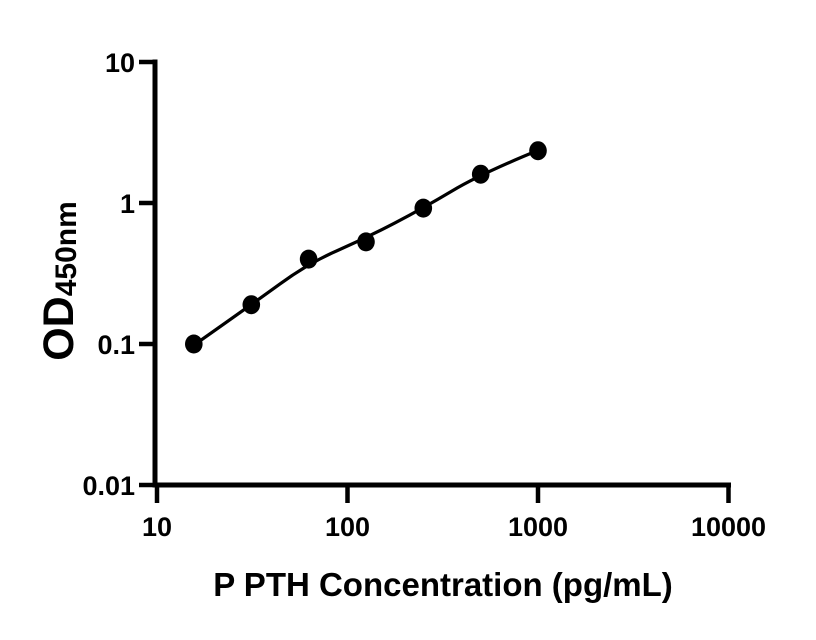 This screenshot has height=640, width=816. Describe the element at coordinates (443, 584) in the screenshot. I see `x-axis-title: P PTH Concentration (pg/mL)` at that location.